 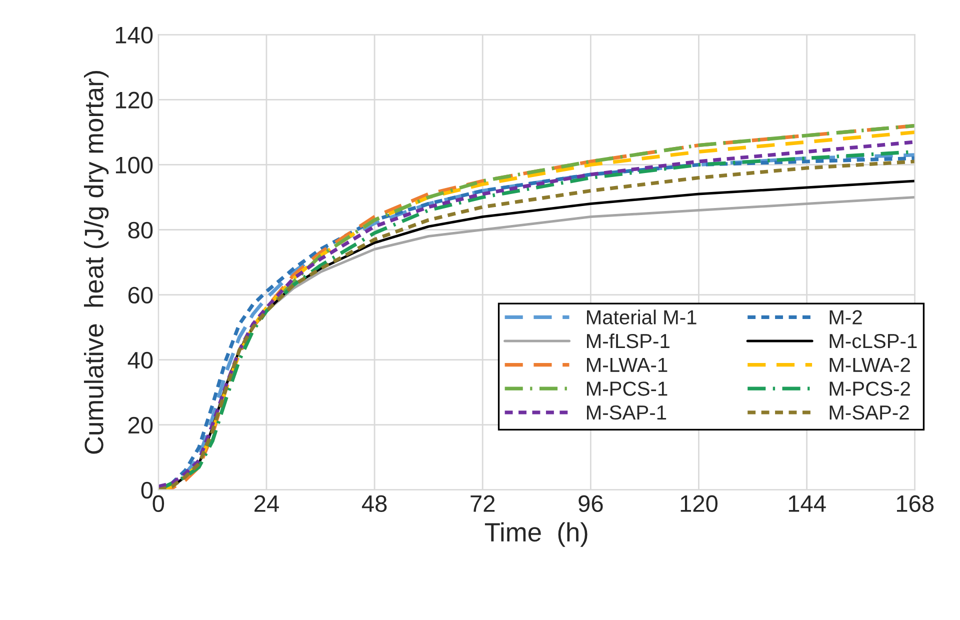 I want to click on legend-label: M-fLSP-1, so click(x=628, y=340).